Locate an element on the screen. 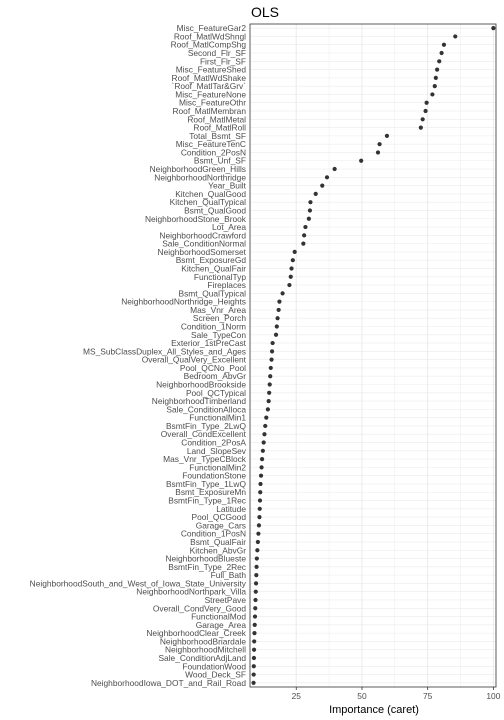 Image resolution: width=504 pixels, height=720 pixels. y-tick-label: Condition_2PosA is located at coordinates (213, 443).